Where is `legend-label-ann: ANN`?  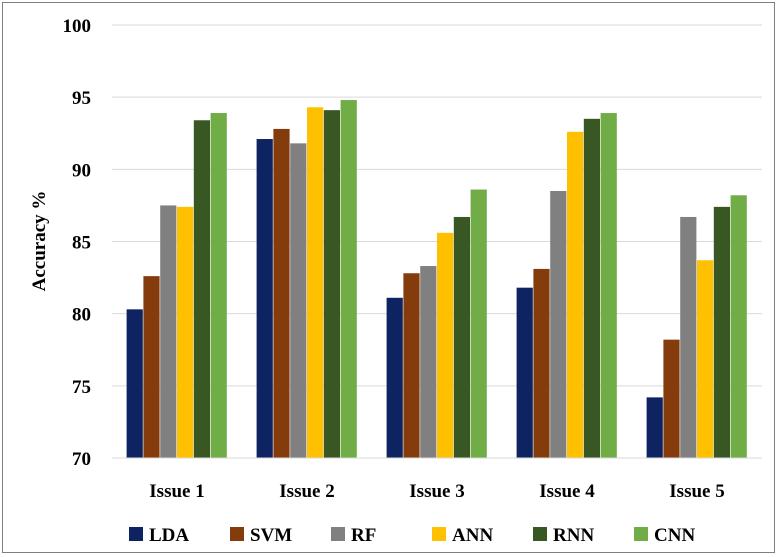
legend-label-ann: ANN is located at coordinates (472, 535).